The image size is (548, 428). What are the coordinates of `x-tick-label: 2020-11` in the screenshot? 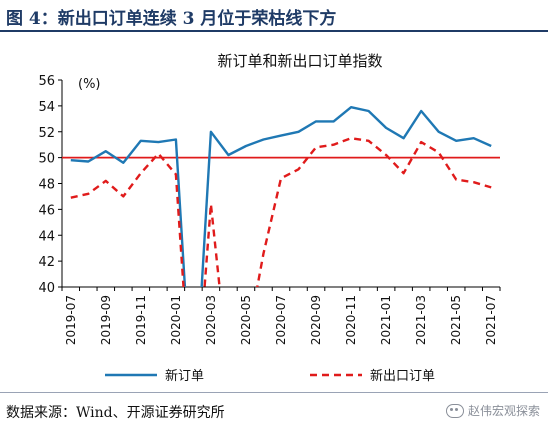 It's located at (351, 320).